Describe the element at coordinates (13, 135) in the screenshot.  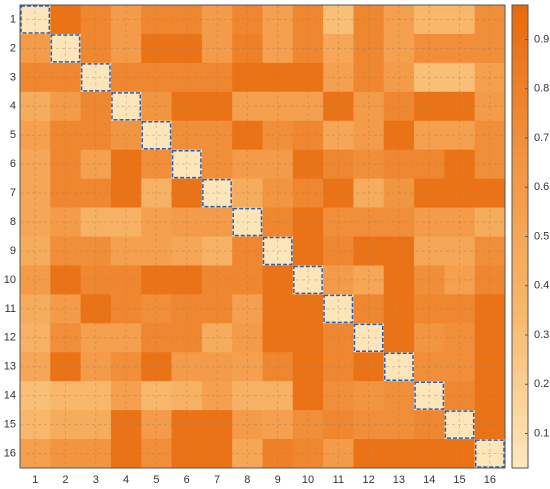
I see `y-tick-label: 5` at that location.